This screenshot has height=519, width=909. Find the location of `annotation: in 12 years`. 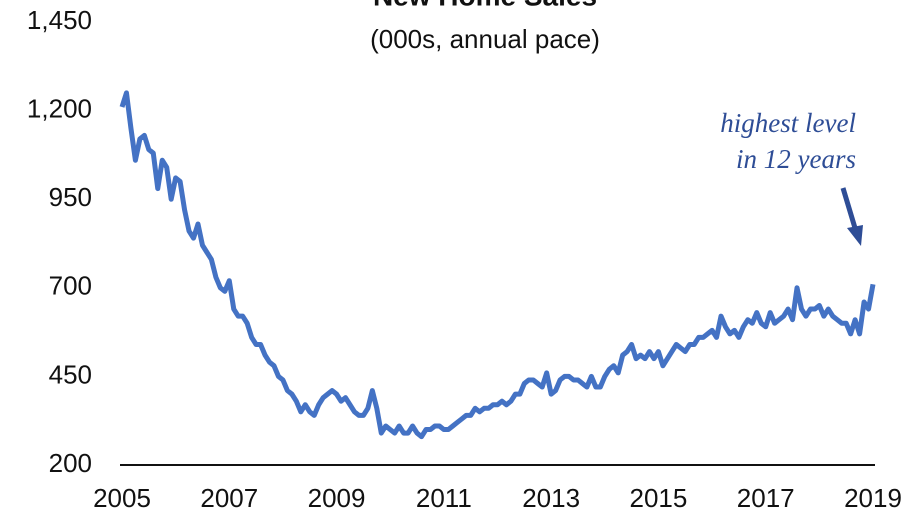

annotation: in 12 years is located at coordinates (796, 159).